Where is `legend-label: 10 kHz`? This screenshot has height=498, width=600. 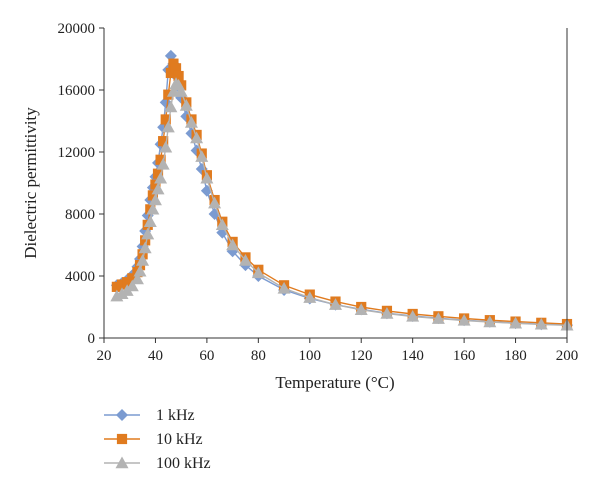
legend-label: 10 kHz is located at coordinates (179, 439).